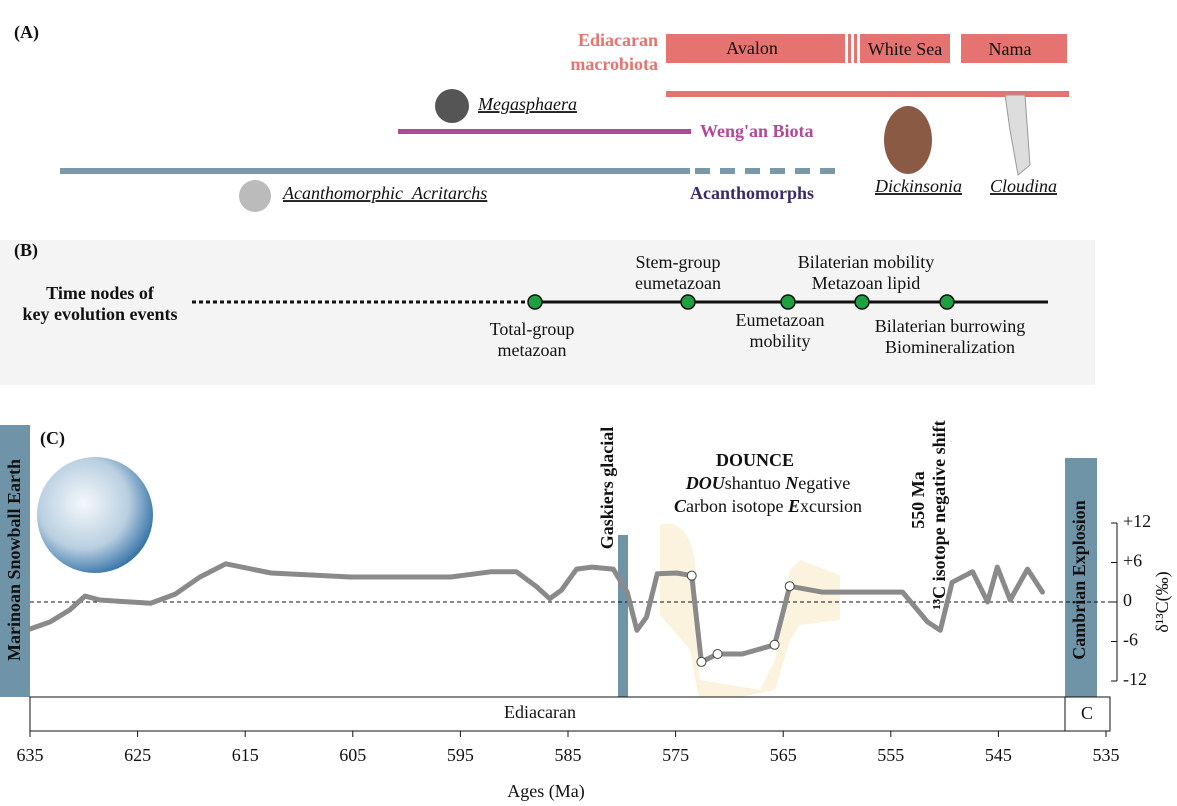 Image resolution: width=1177 pixels, height=806 pixels. I want to click on event-label: Stem-group, so click(678, 262).